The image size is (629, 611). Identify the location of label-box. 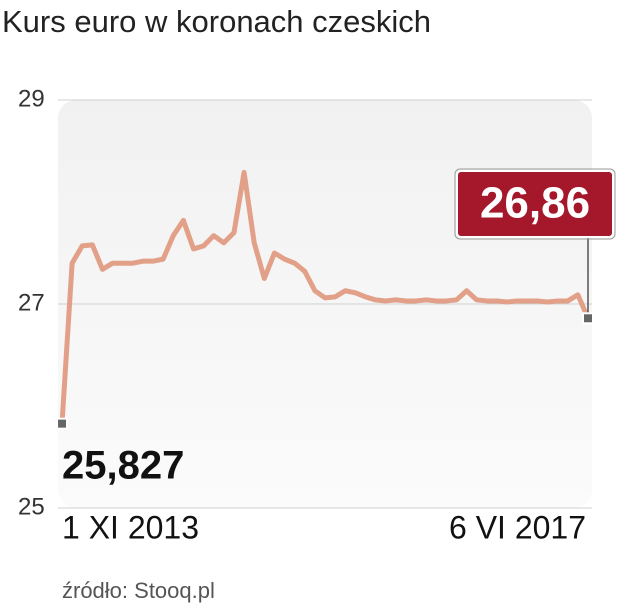
(535, 204).